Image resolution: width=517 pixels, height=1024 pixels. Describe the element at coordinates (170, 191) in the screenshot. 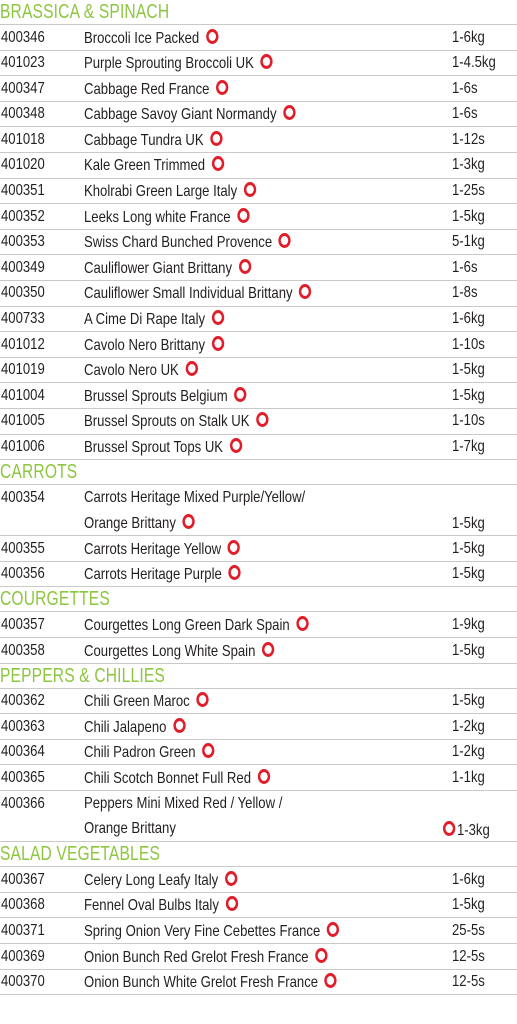

I see `product-description: Kholrabi Green Large Italy` at that location.